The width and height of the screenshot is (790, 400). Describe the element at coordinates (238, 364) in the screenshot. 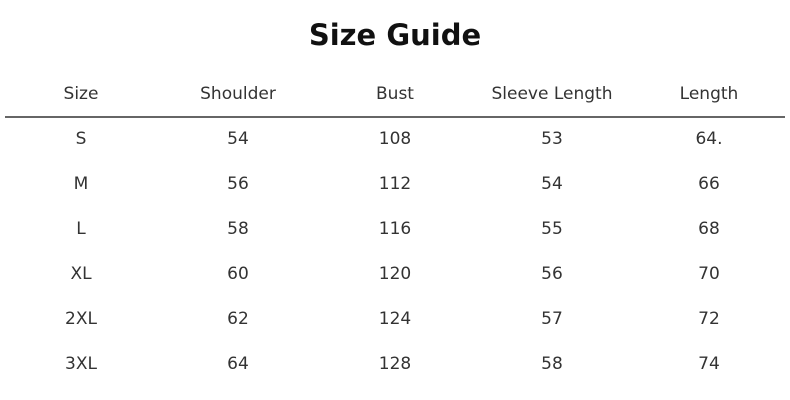

I see `table-cell: 64` at that location.